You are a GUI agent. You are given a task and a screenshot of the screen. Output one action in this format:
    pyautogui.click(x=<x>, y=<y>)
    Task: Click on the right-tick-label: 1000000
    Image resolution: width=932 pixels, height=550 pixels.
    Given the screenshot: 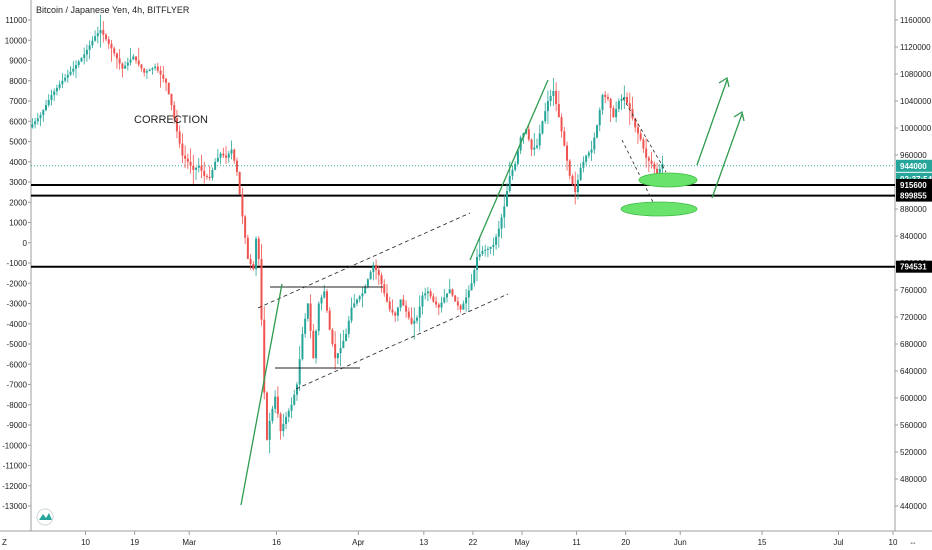 What is the action you would take?
    pyautogui.click(x=916, y=128)
    